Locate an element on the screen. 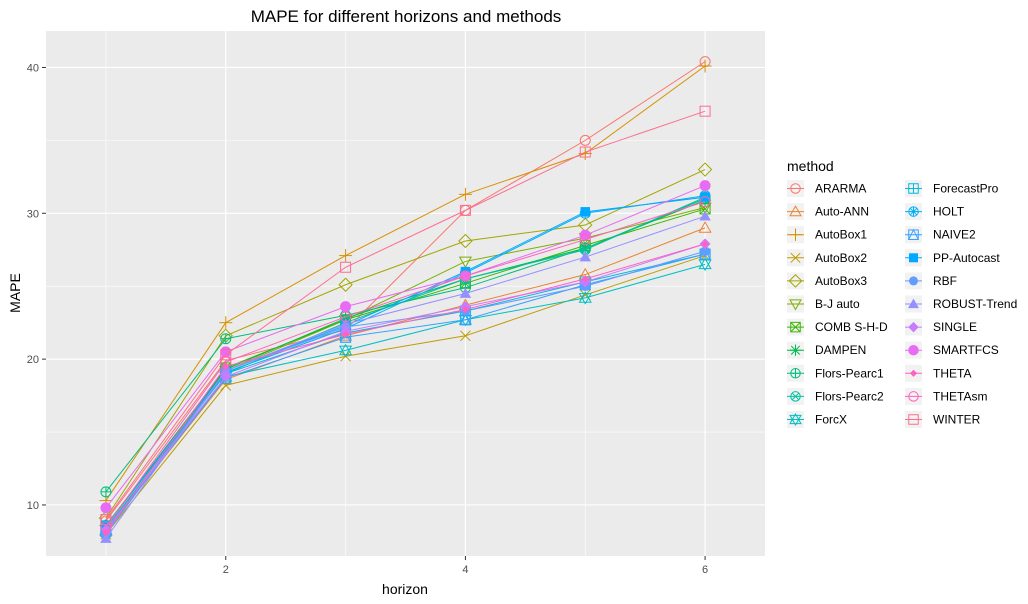 The image size is (1028, 604). legend-label: HOLT is located at coordinates (949, 212).